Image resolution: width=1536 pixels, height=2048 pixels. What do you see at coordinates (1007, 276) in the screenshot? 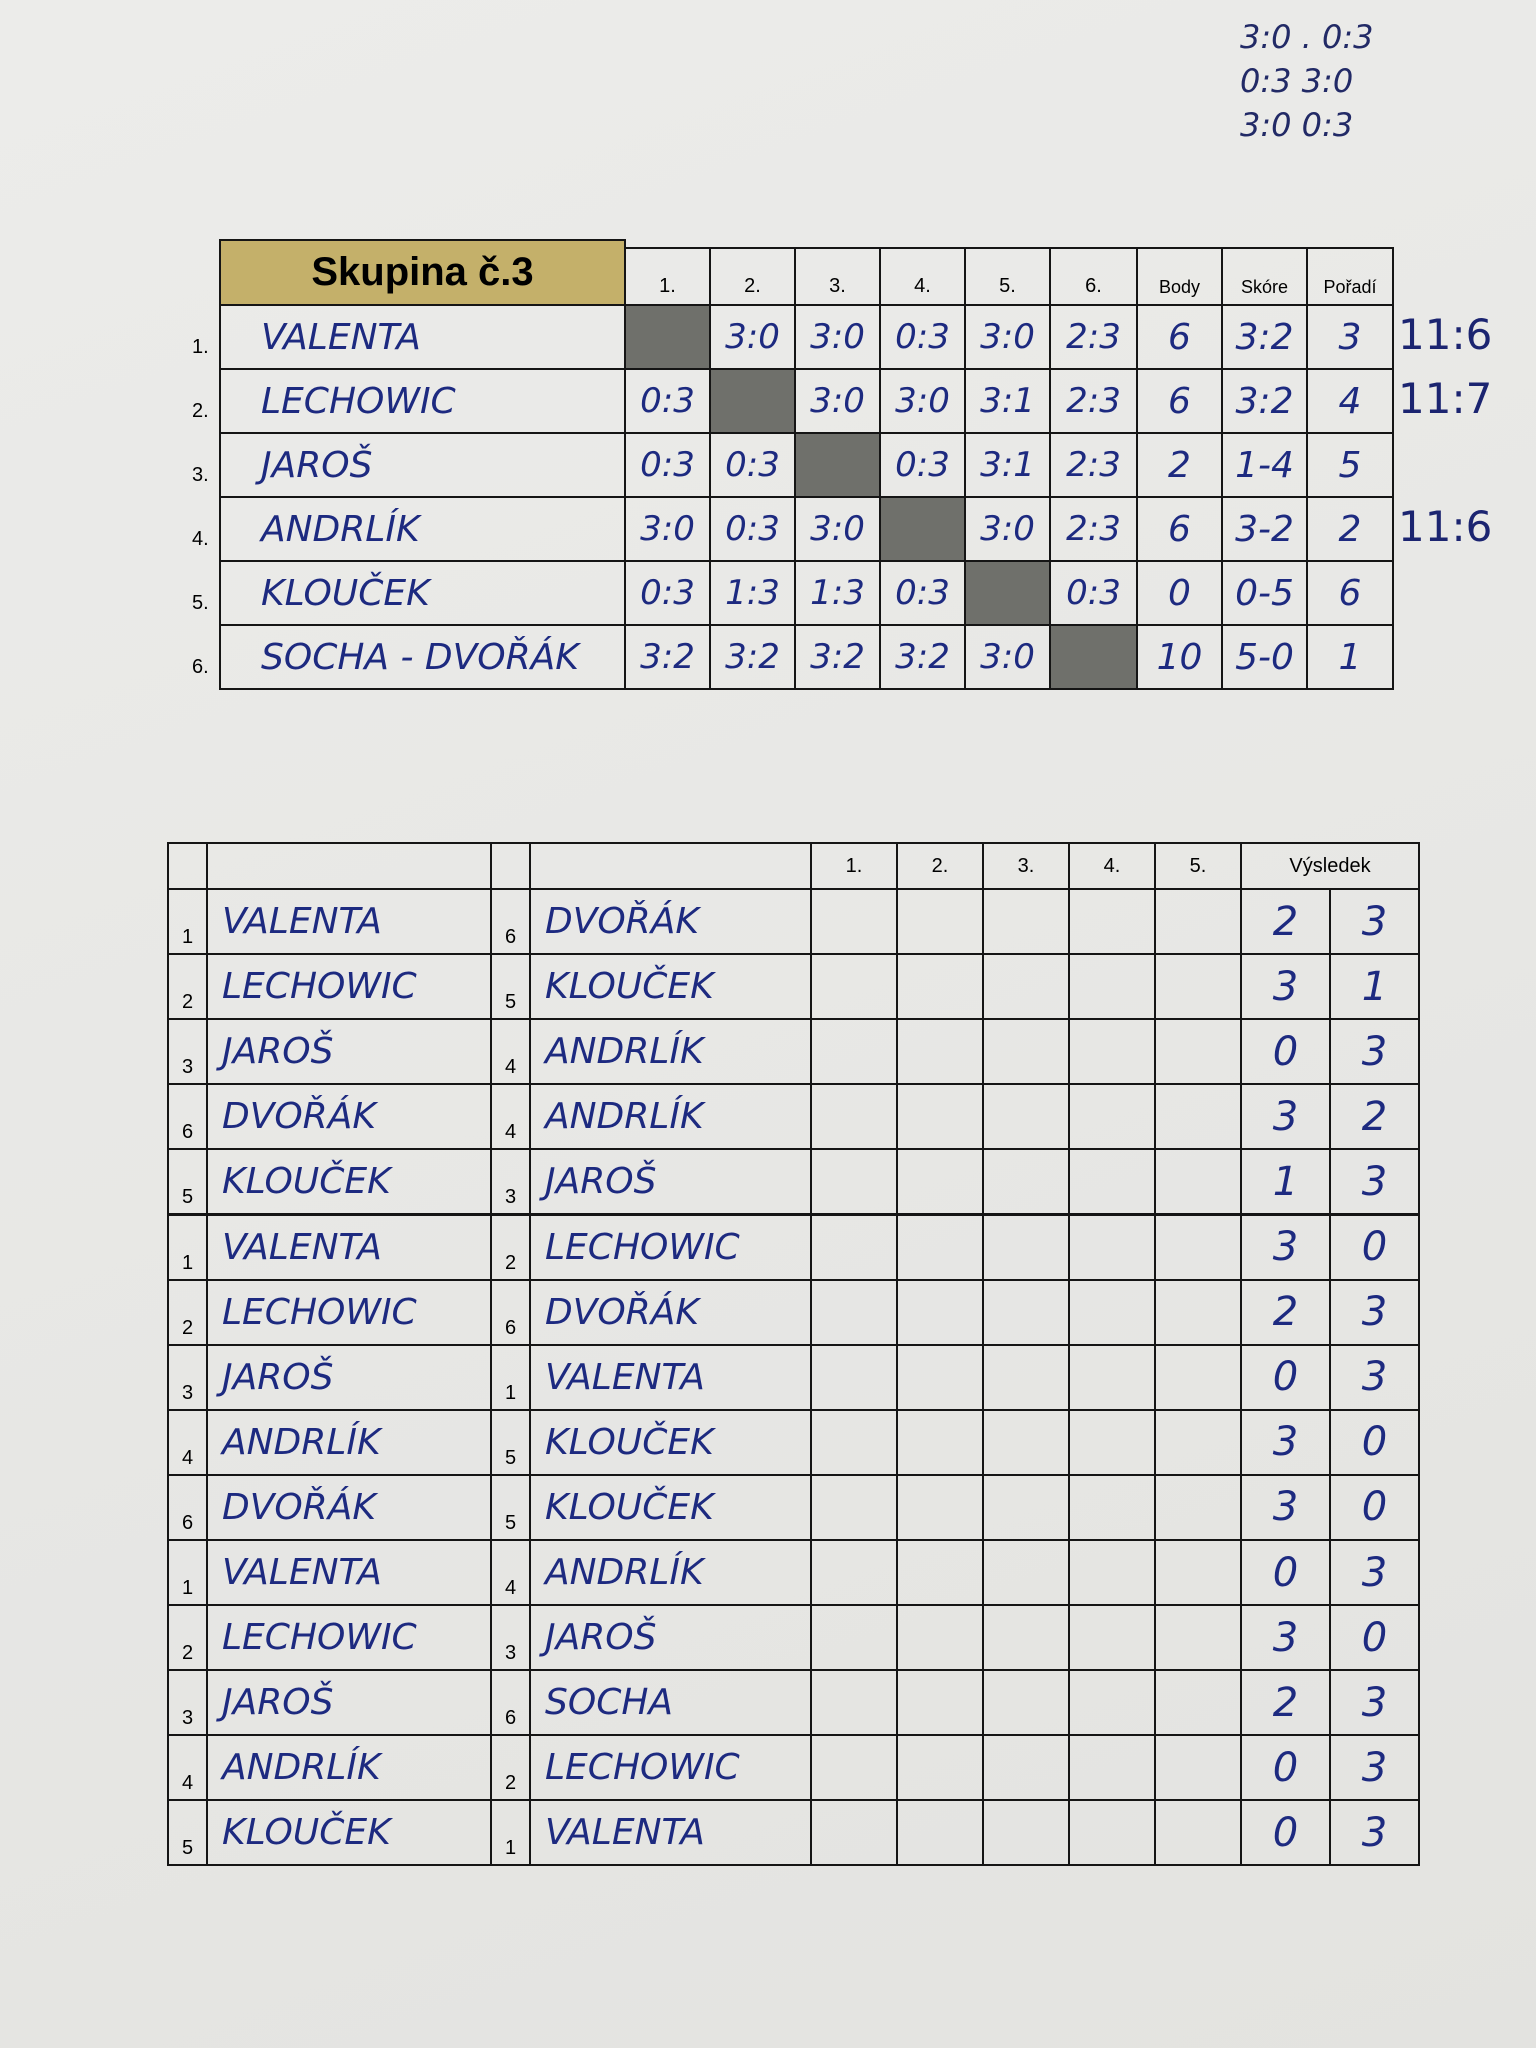
I see `column-header: 5.` at bounding box center [1007, 276].